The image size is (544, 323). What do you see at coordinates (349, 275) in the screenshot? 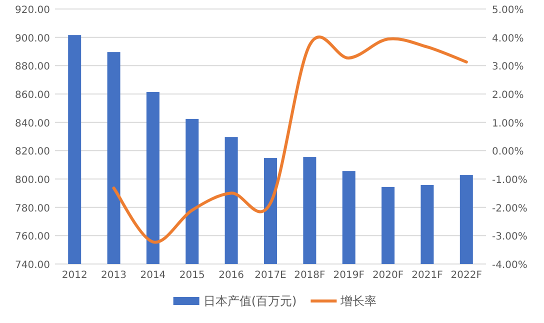
I see `x-tick-label: 2019F` at bounding box center [349, 275].